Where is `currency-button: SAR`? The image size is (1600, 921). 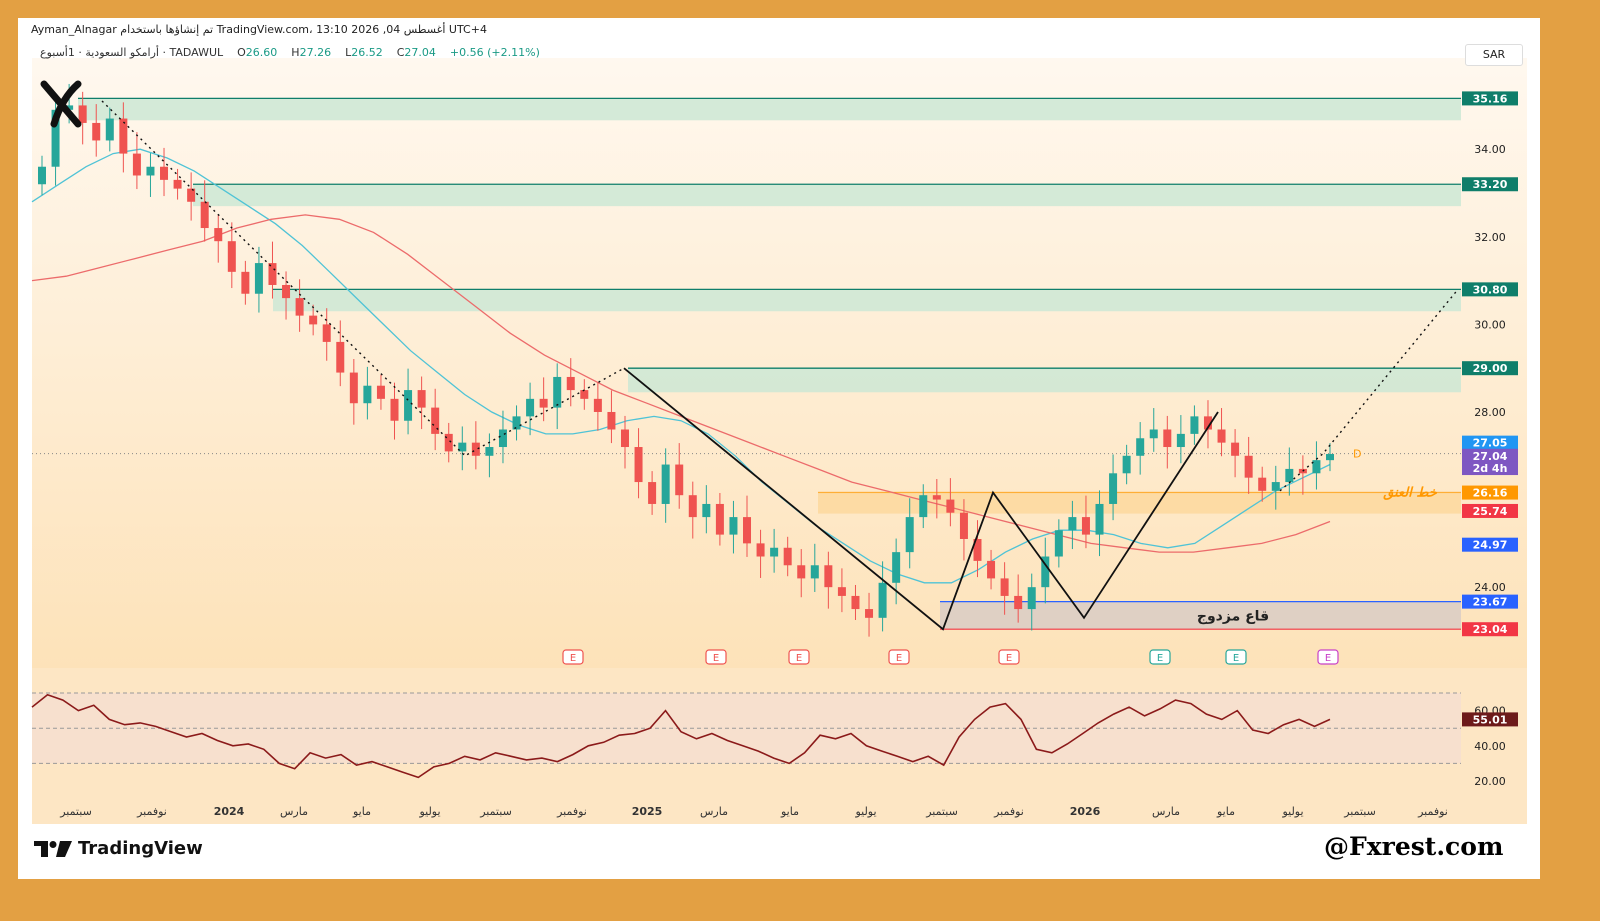 currency-button: SAR is located at coordinates (1494, 55).